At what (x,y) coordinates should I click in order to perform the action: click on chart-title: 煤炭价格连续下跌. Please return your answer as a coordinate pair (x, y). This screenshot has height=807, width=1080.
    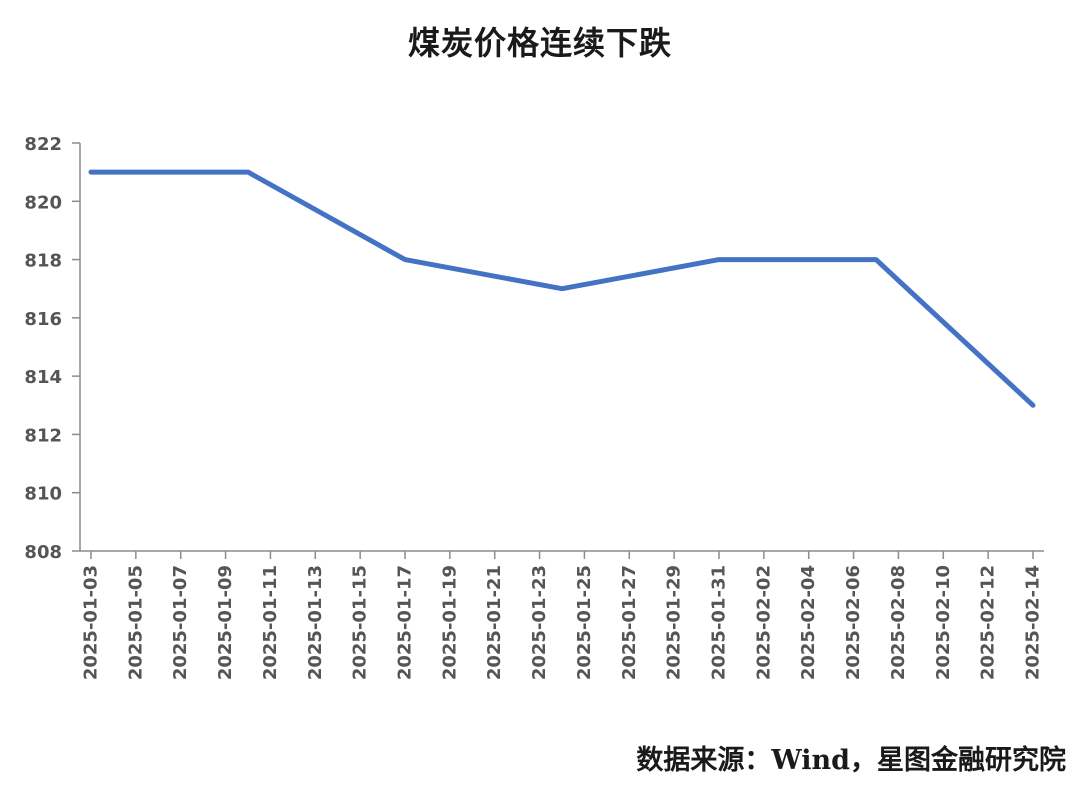
    Looking at the image, I should click on (539, 43).